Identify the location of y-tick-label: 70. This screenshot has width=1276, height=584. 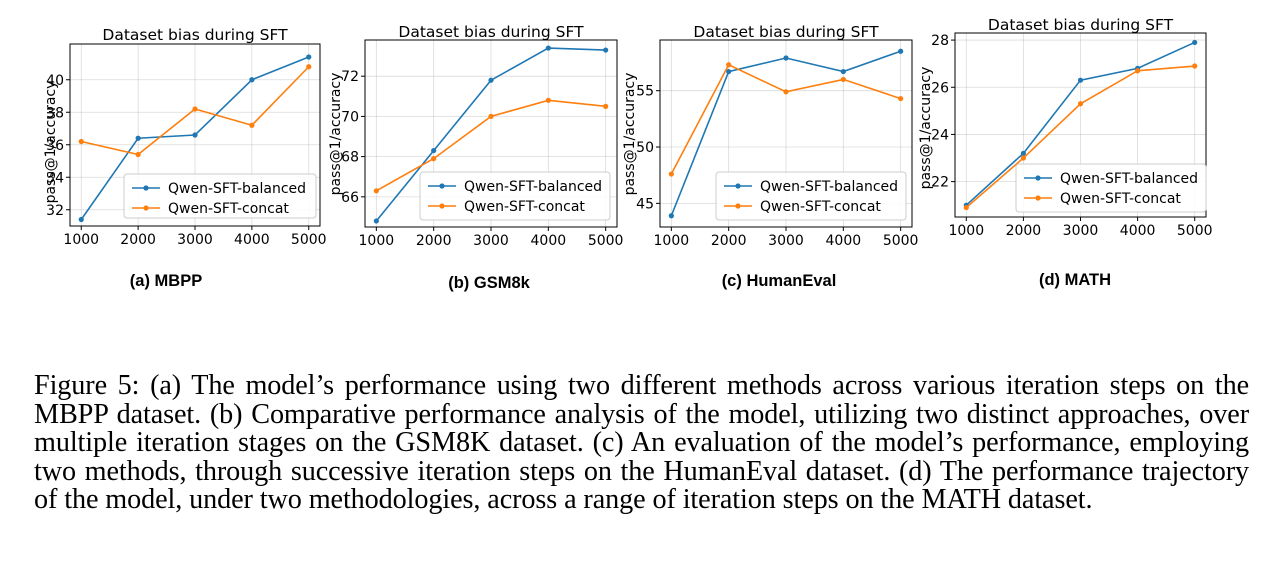
(350, 117).